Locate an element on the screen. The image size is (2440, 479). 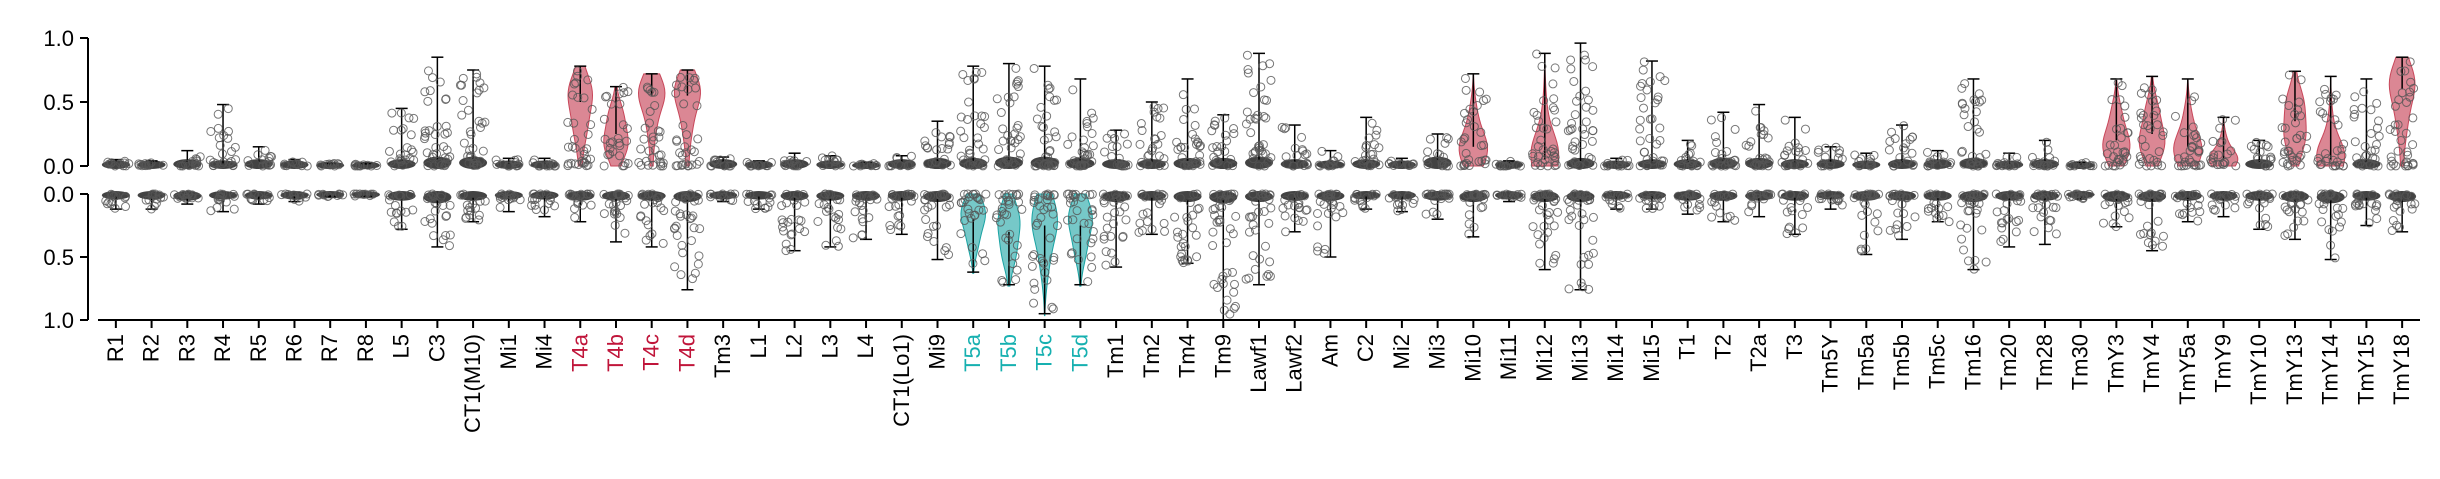
category-label: R6 is located at coordinates (293, 348).